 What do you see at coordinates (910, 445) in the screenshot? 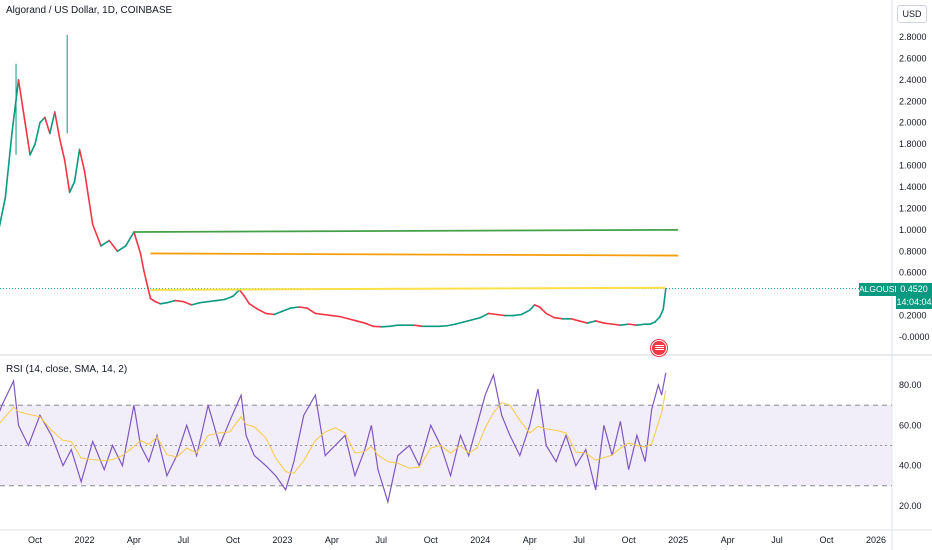
I see `rsi-y-axis: 20.00 40.00 60.00 80.00` at bounding box center [910, 445].